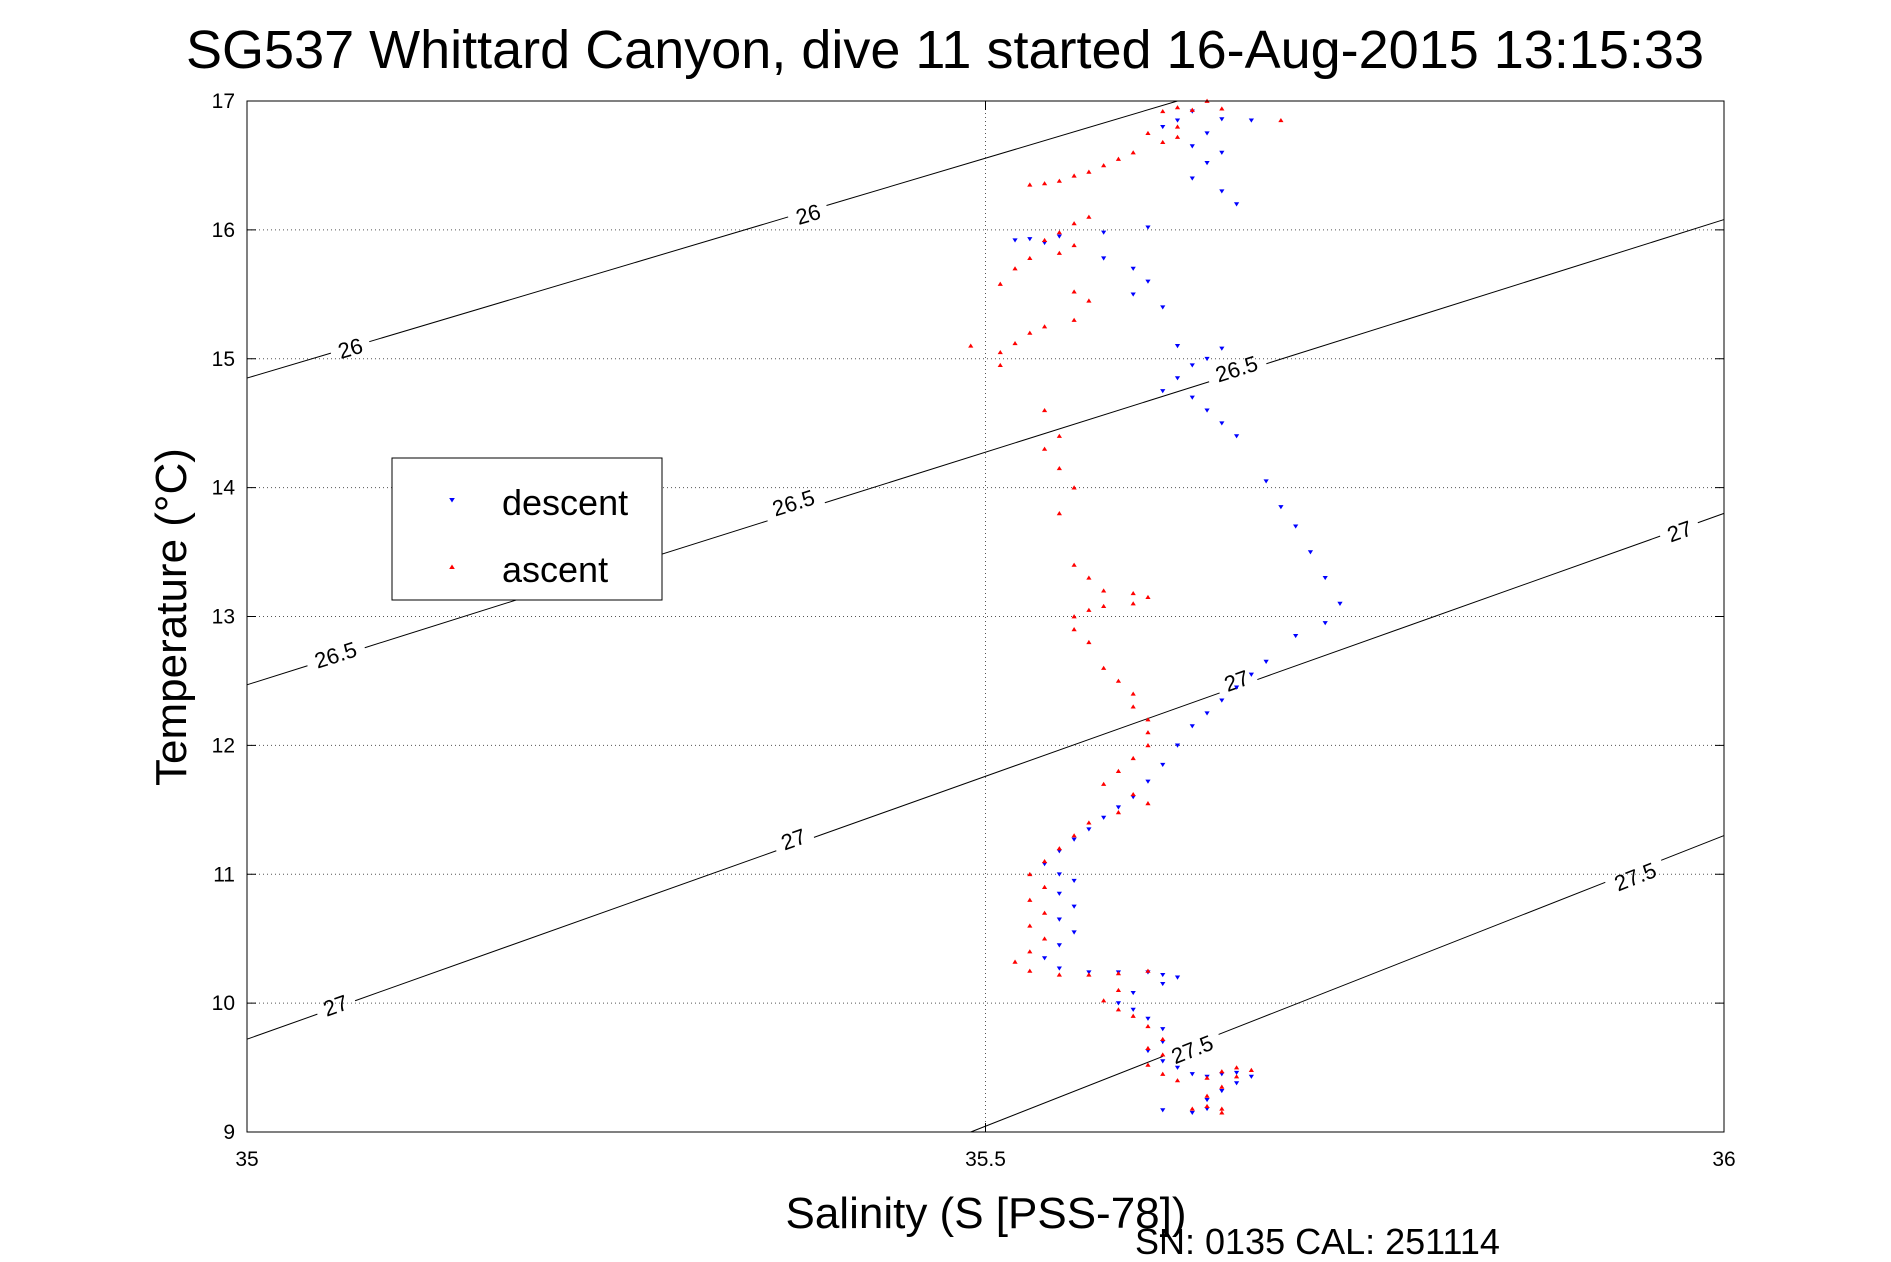  What do you see at coordinates (223, 230) in the screenshot?
I see `y-tick-label: 16` at bounding box center [223, 230].